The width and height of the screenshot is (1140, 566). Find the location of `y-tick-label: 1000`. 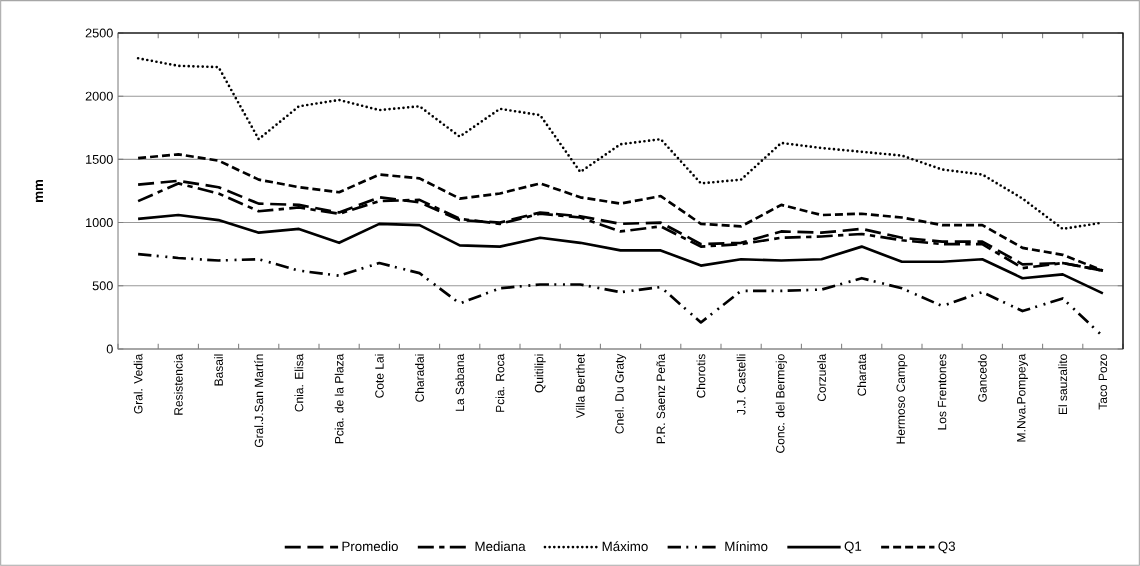

y-tick-label: 1000 is located at coordinates (99, 223).